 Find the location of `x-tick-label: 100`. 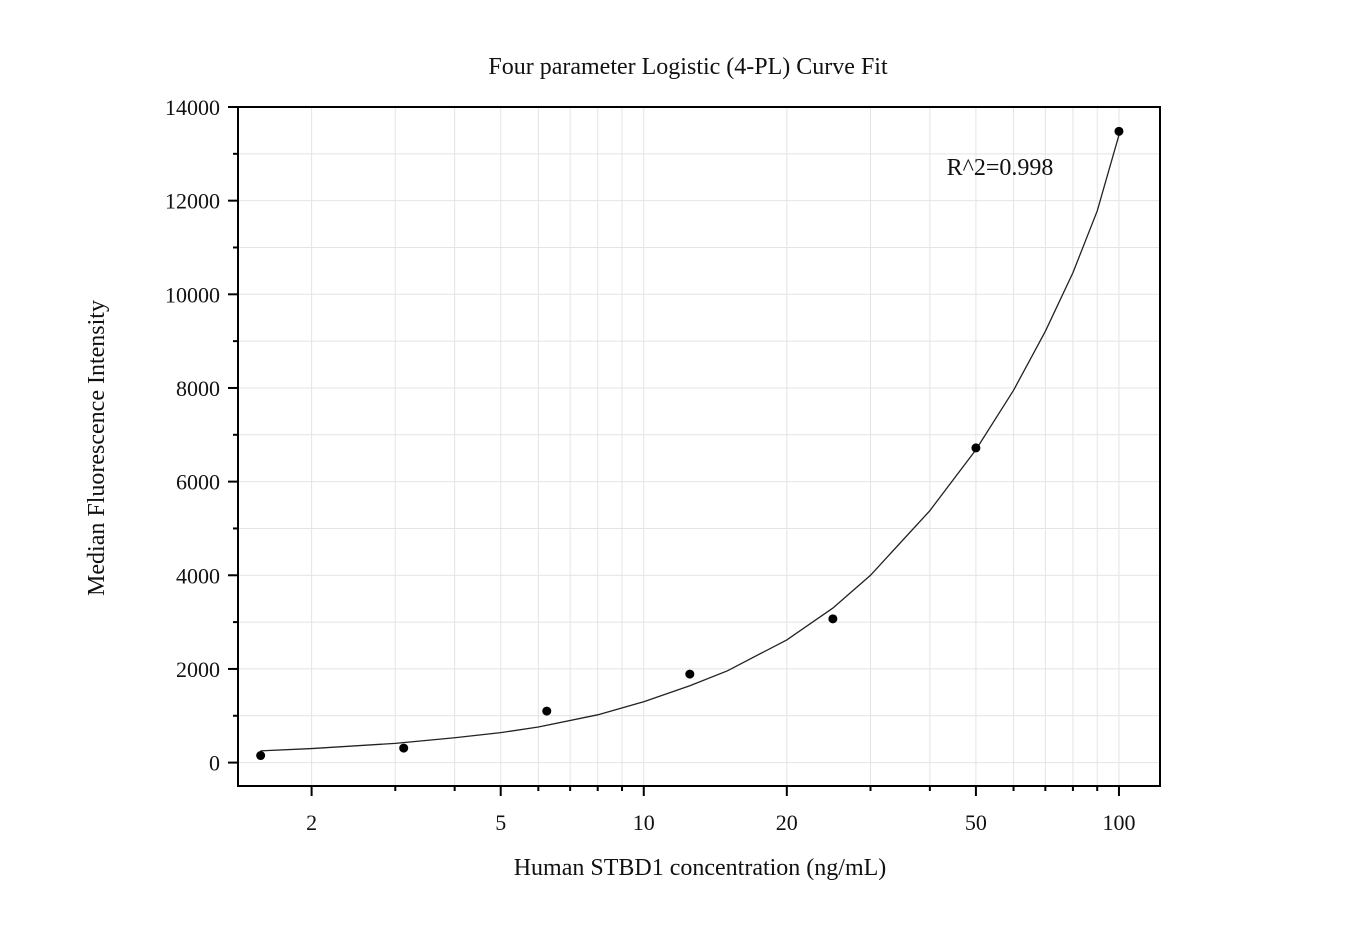

x-tick-label: 100 is located at coordinates (1118, 822).